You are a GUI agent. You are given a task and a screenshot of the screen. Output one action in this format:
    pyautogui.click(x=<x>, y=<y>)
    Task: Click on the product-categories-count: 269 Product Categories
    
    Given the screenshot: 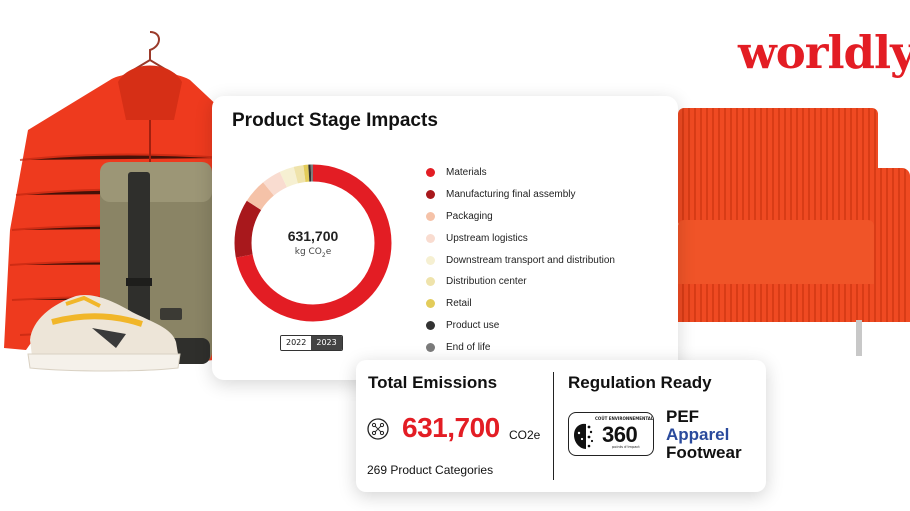 What is the action you would take?
    pyautogui.click(x=430, y=470)
    